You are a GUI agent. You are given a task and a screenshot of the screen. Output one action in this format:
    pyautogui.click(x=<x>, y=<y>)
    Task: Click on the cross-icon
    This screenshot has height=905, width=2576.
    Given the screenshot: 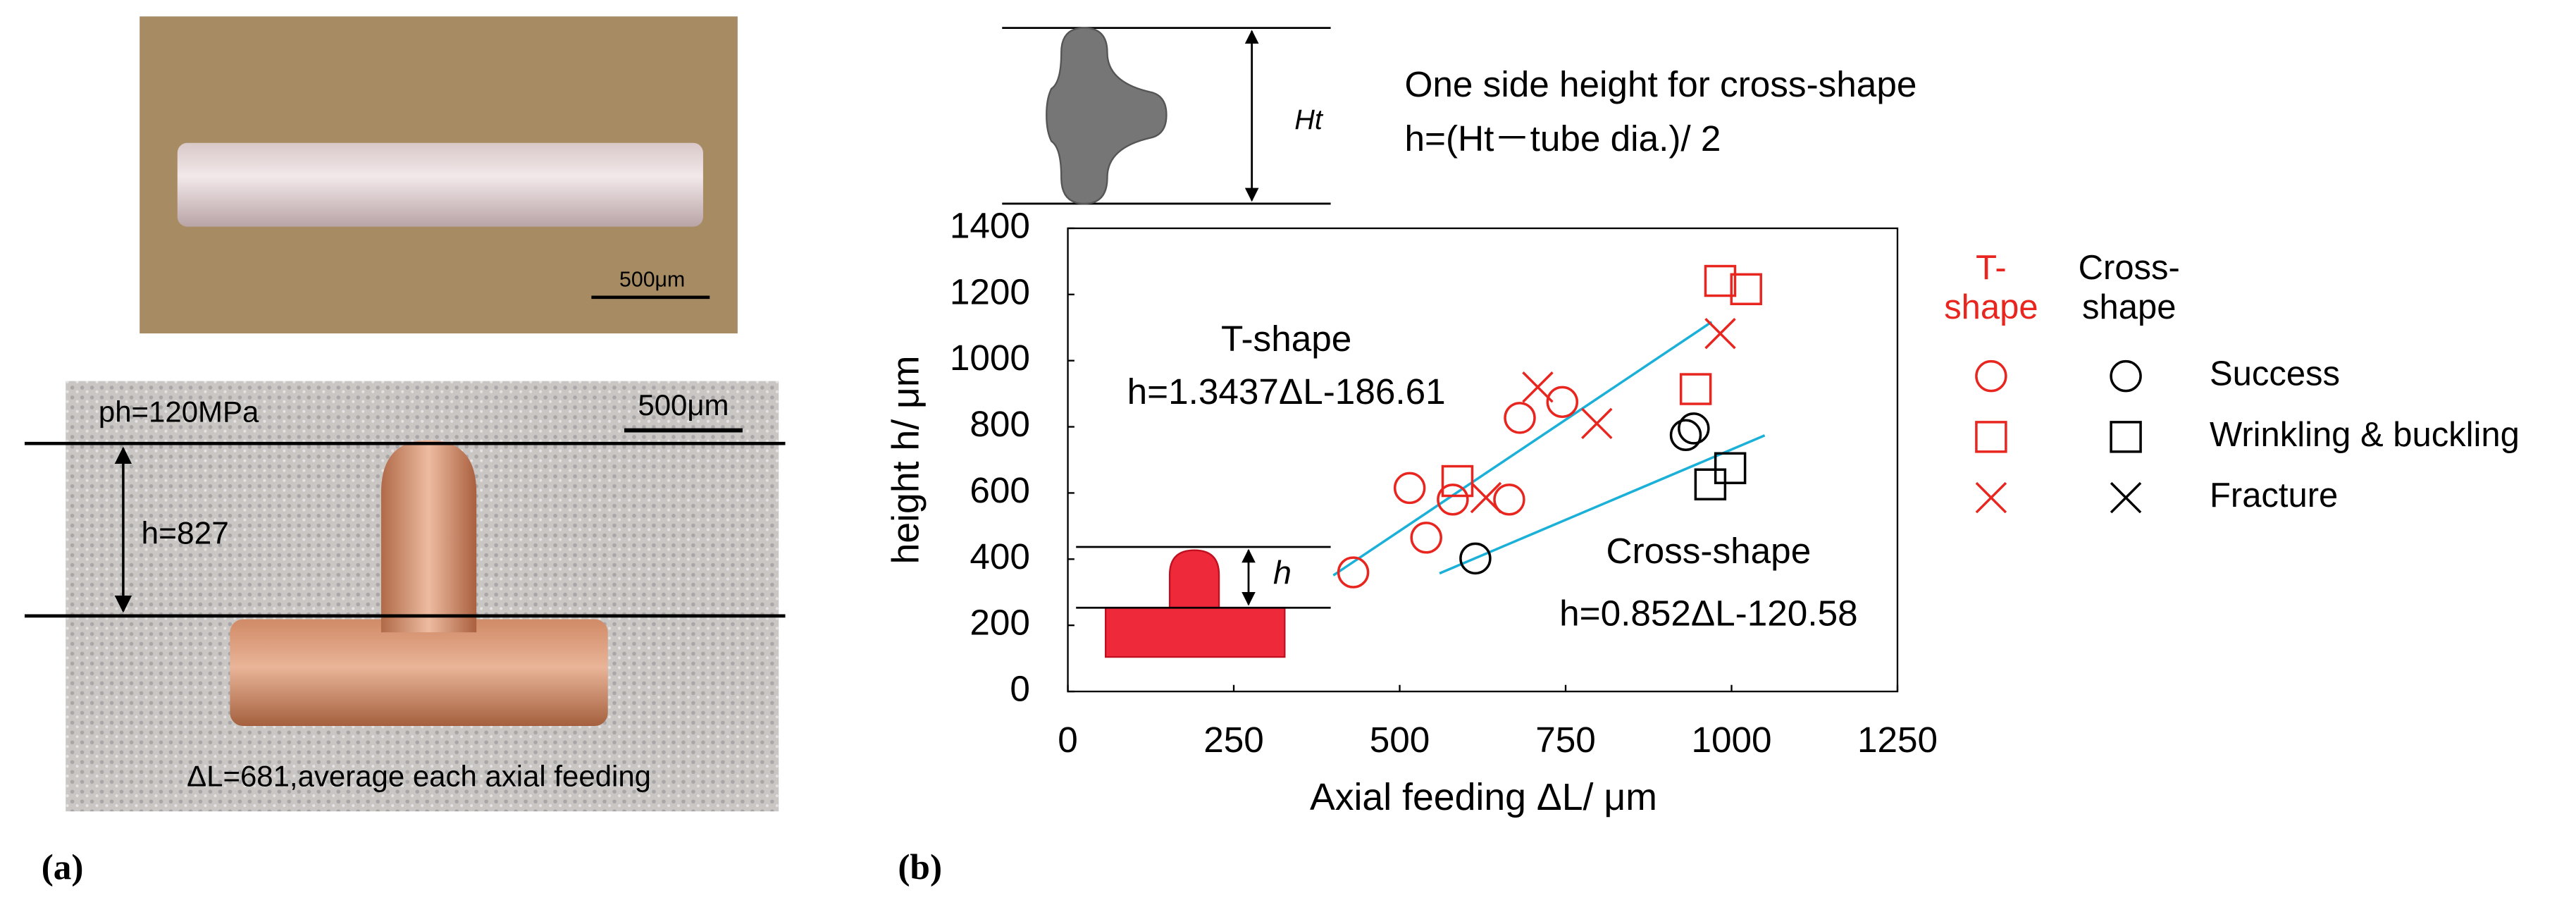 What is the action you would take?
    pyautogui.click(x=1107, y=116)
    